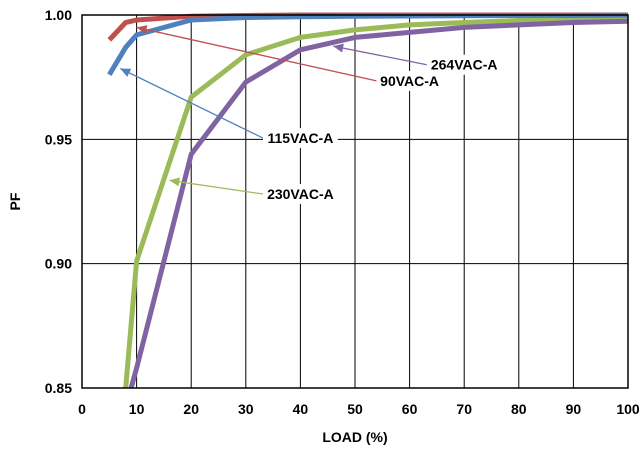 The height and width of the screenshot is (450, 639). I want to click on annotation-label: 90VAC-A, so click(409, 81).